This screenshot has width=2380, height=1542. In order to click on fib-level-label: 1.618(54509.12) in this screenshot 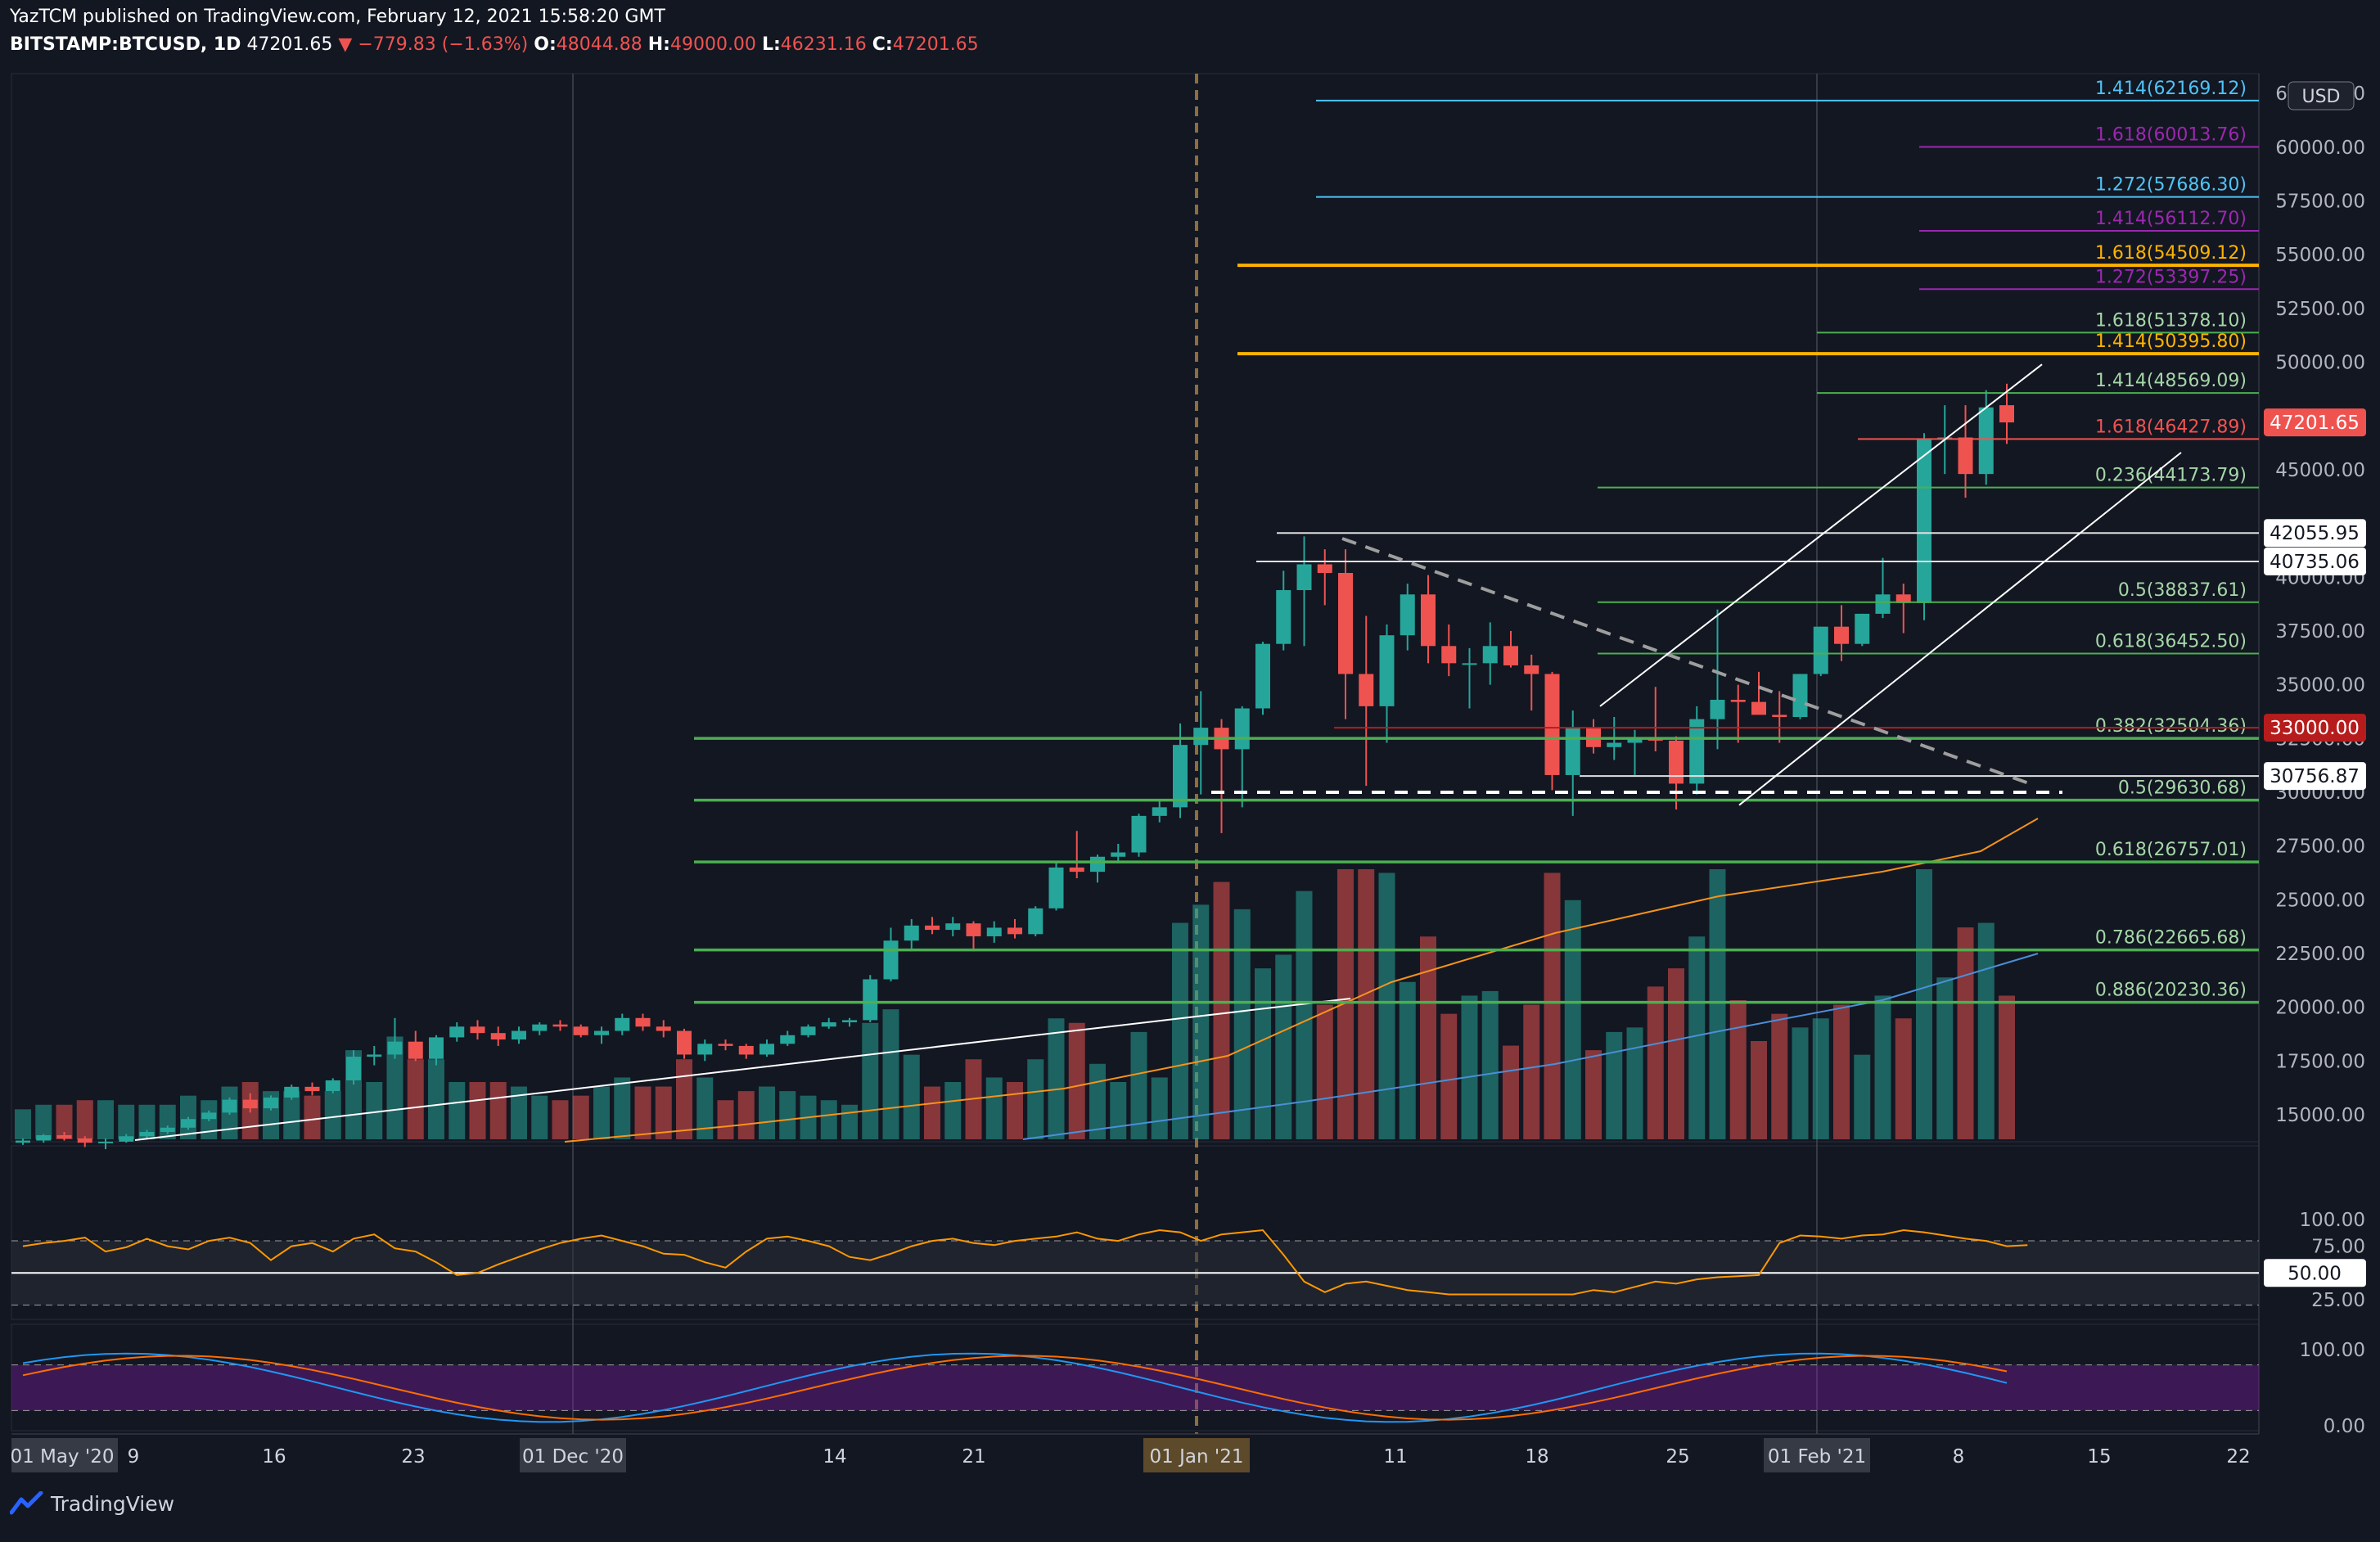, I will do `click(2171, 254)`.